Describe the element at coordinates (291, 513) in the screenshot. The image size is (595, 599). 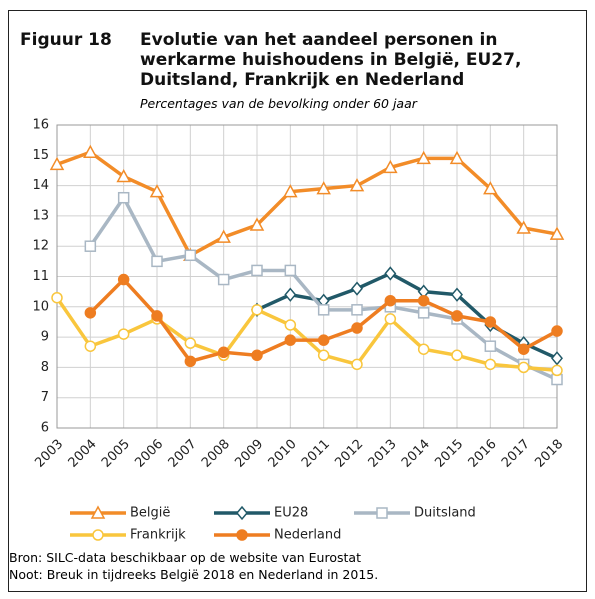
I see `legend-label: EU28` at that location.